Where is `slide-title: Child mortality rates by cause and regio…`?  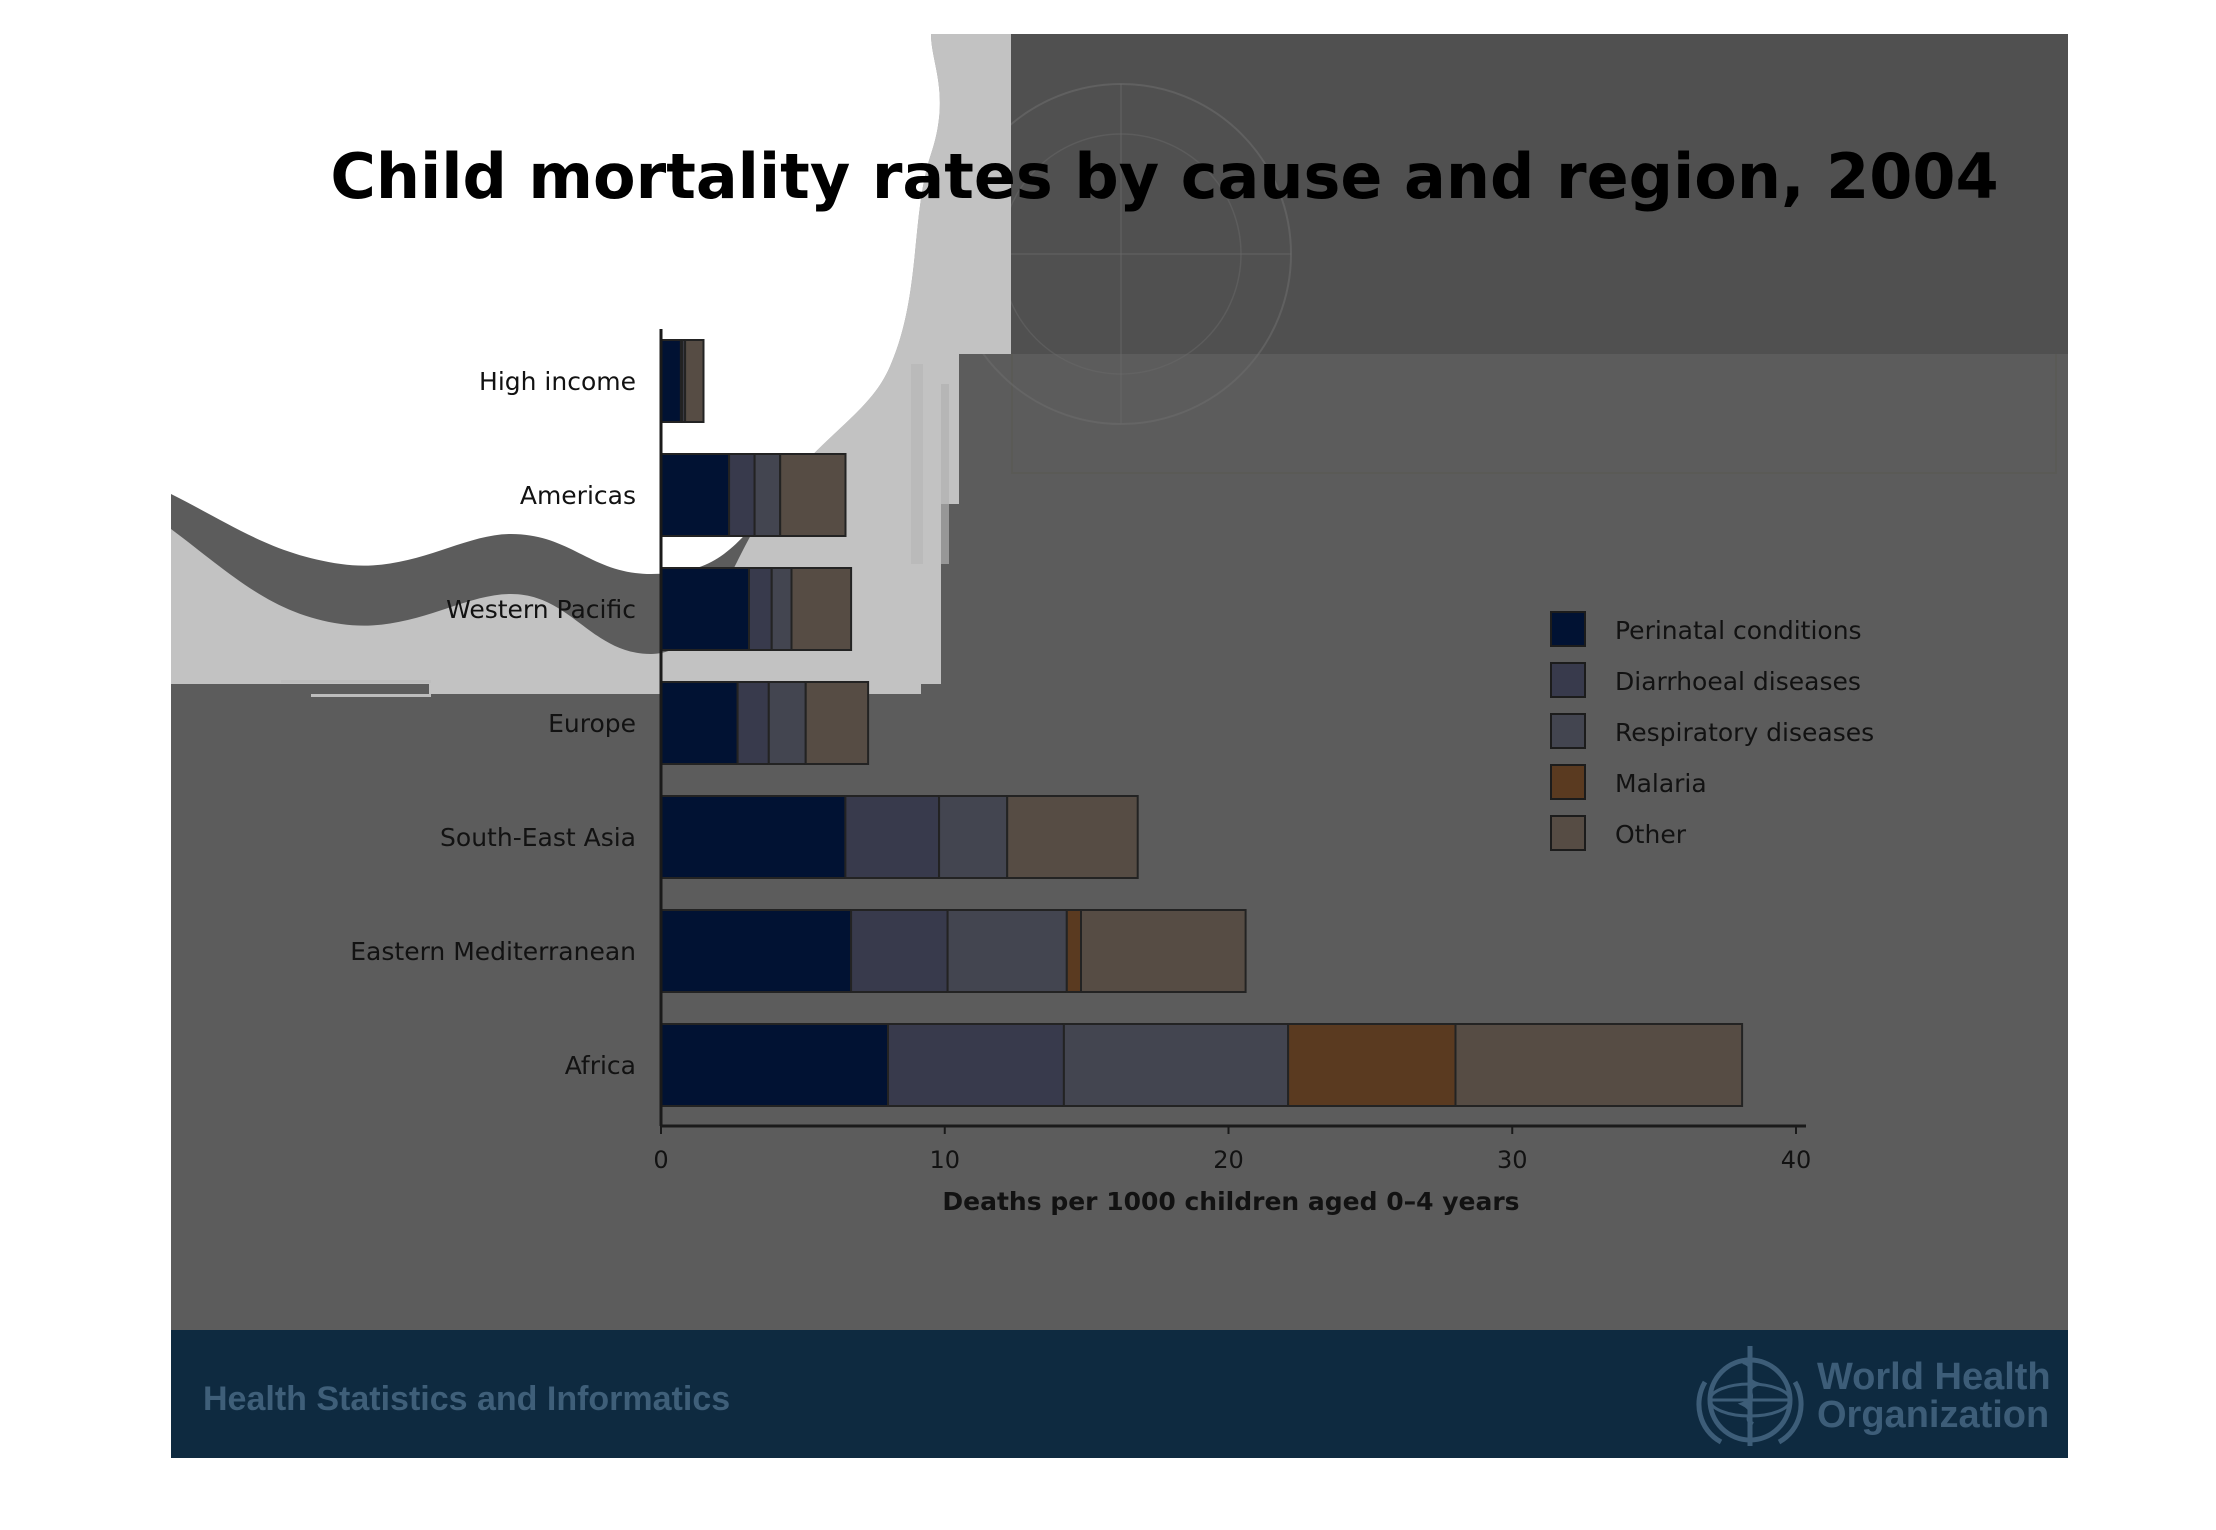 slide-title: Child mortality rates by cause and regio… is located at coordinates (1164, 176).